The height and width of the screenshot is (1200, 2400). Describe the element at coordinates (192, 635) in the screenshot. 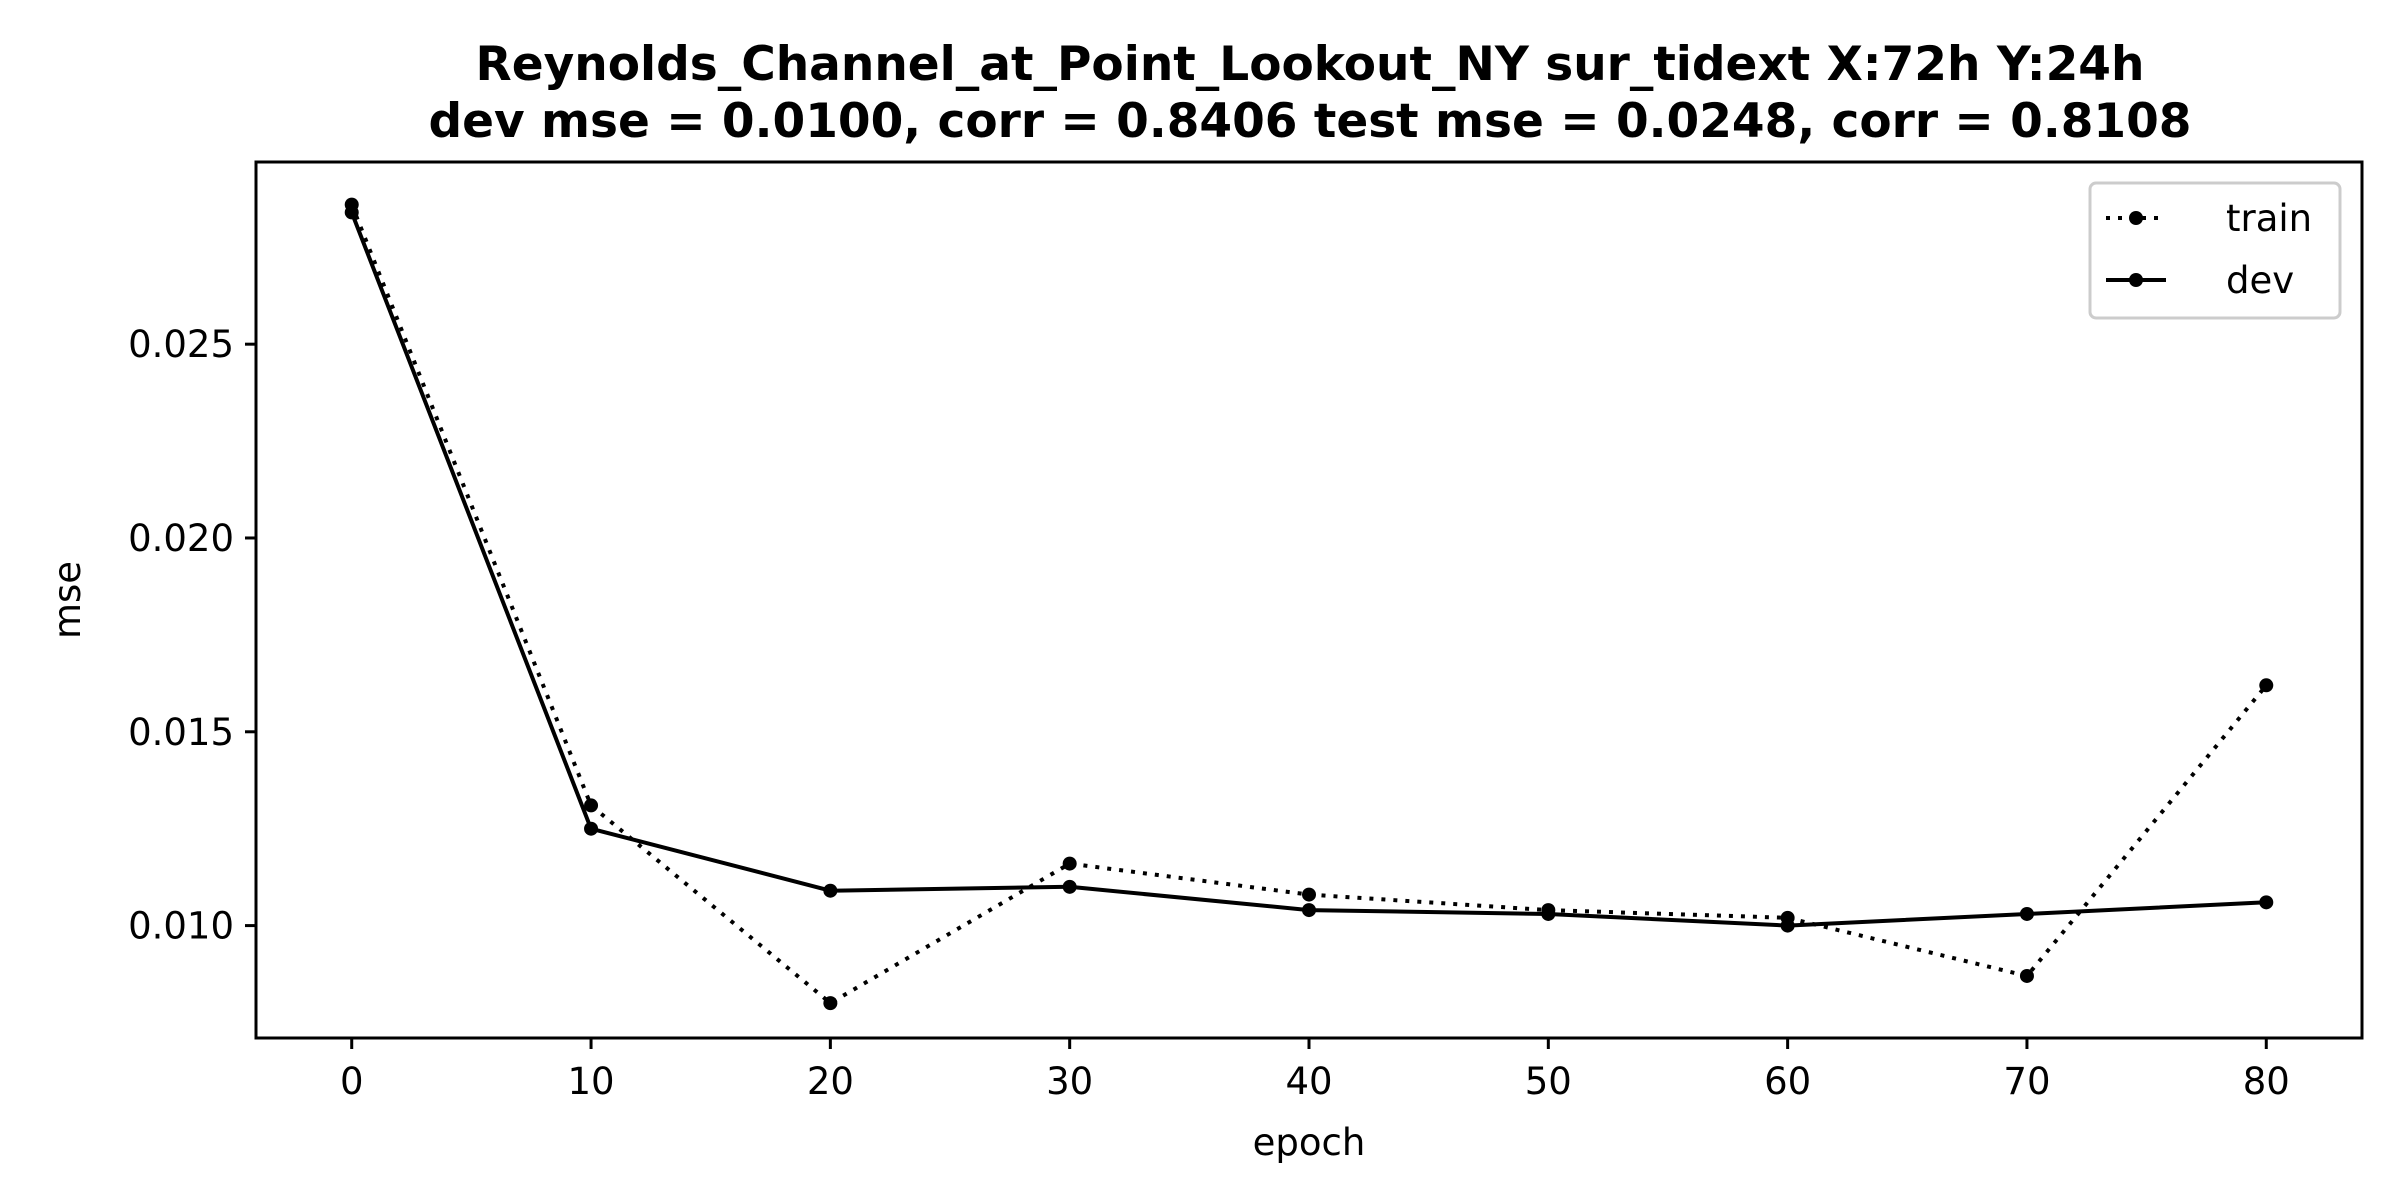

I see `y-axis: 0.010 0.015 0.020 0.025` at that location.